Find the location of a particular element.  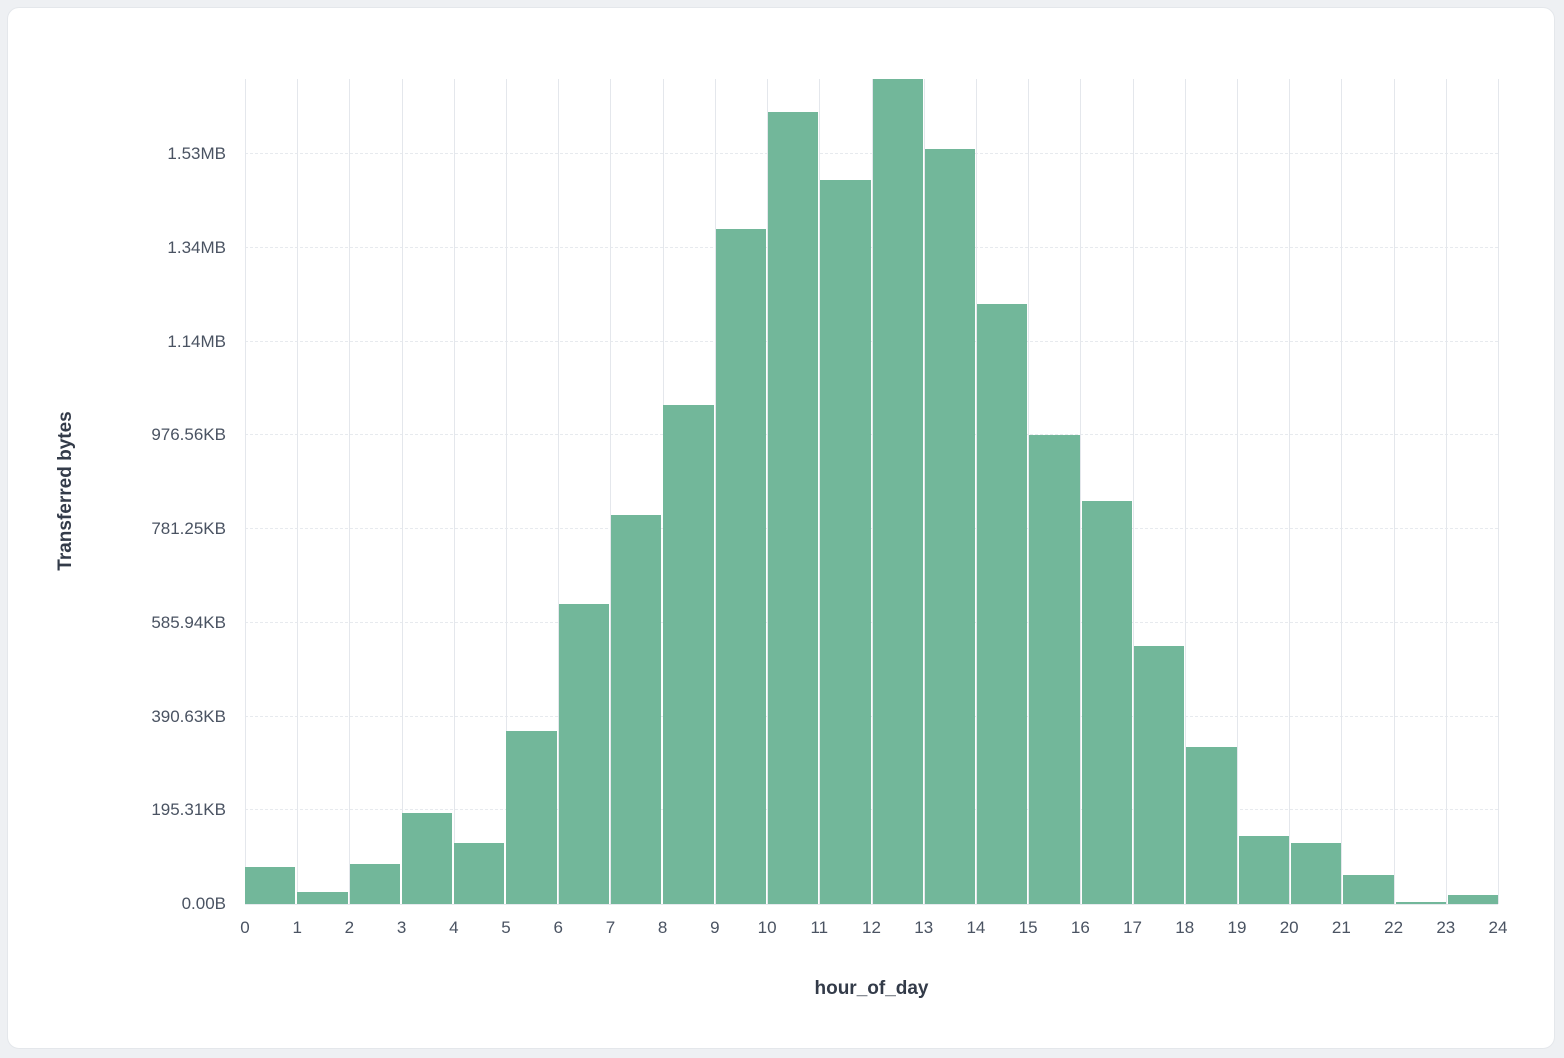

x-tick-label: 8 is located at coordinates (662, 927).